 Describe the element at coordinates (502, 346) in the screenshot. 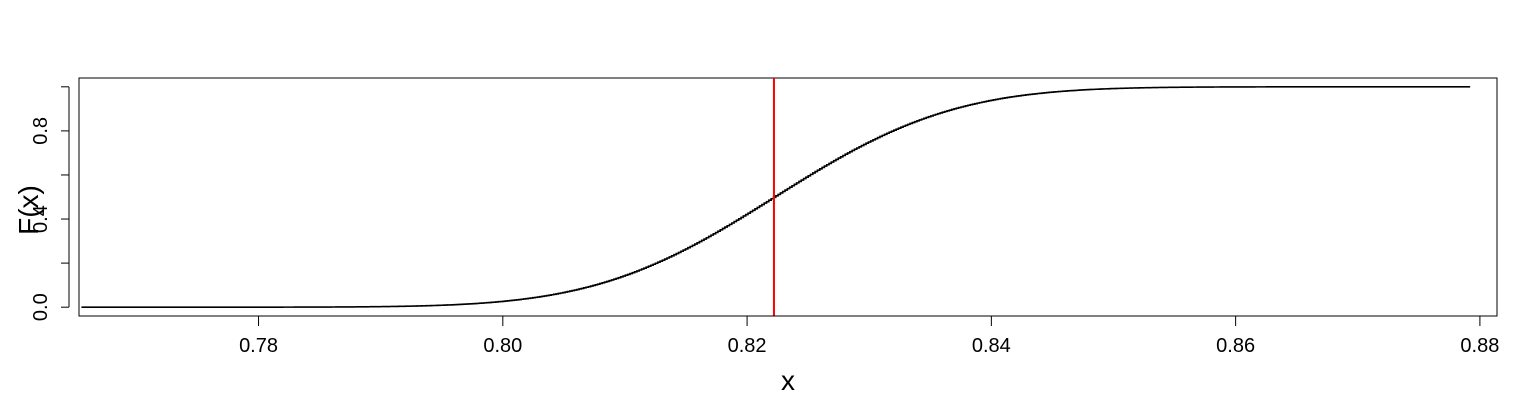

I see `x-tick-label-1: 0.80` at that location.